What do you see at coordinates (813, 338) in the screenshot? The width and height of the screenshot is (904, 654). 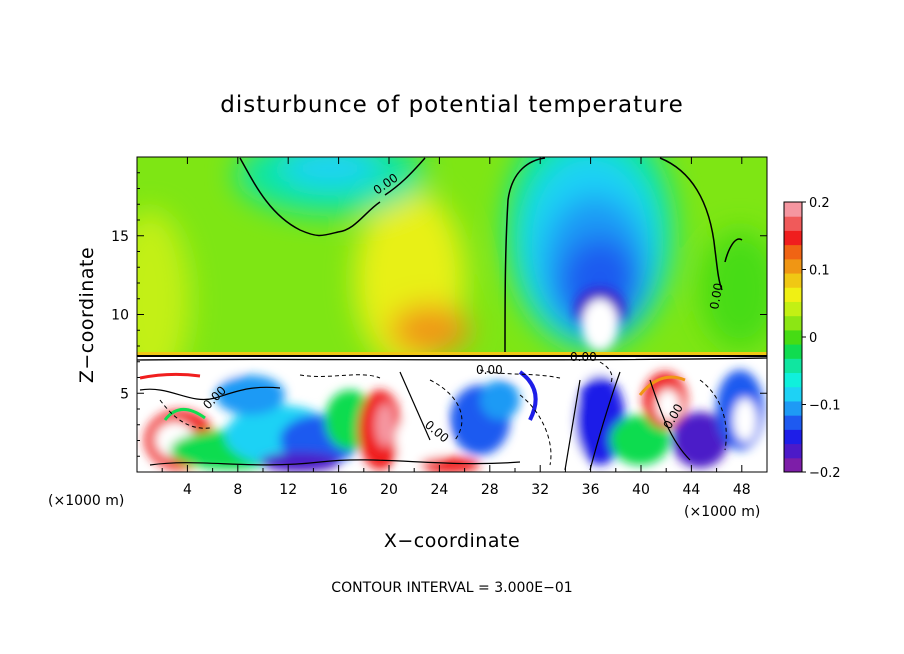 I see `colorbar-tick-label: 0` at bounding box center [813, 338].